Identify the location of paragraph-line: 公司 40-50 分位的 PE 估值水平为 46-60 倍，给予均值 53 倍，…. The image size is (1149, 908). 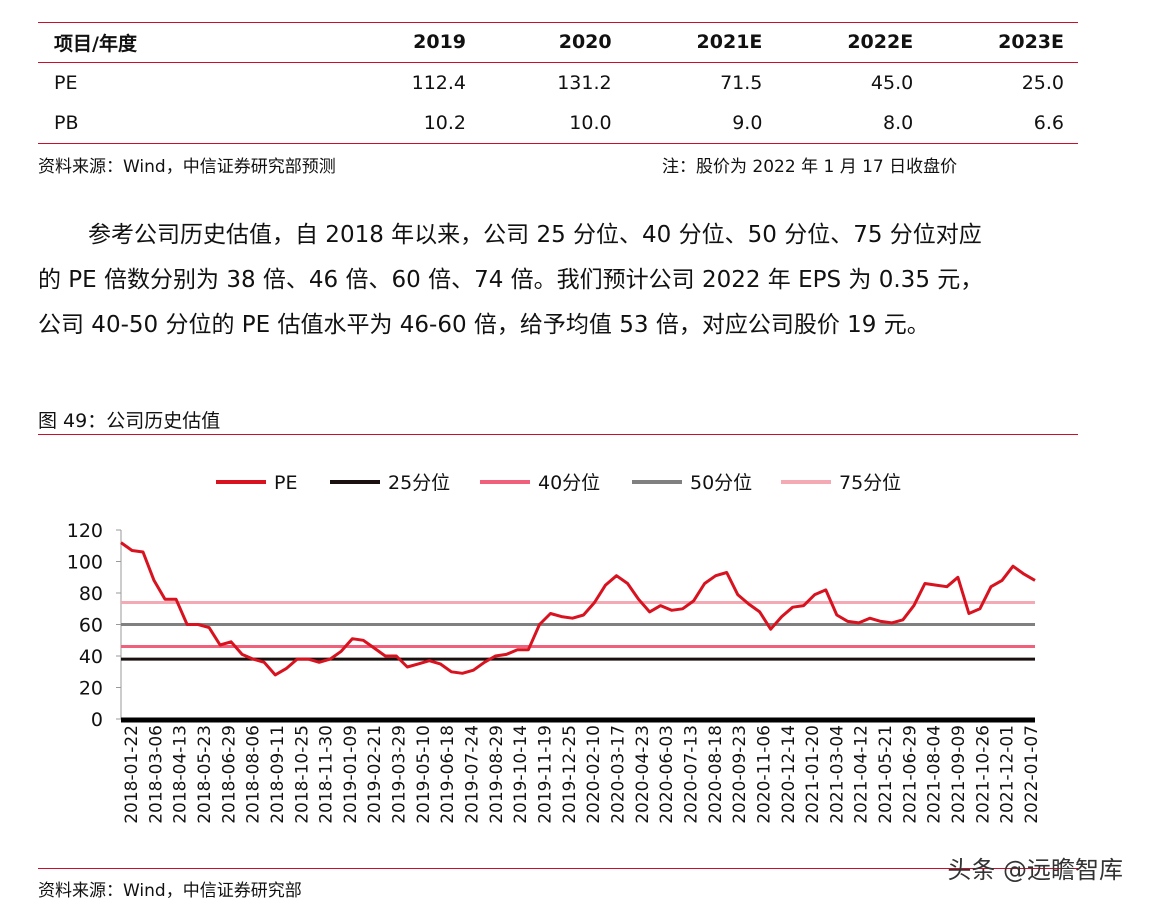
(484, 325).